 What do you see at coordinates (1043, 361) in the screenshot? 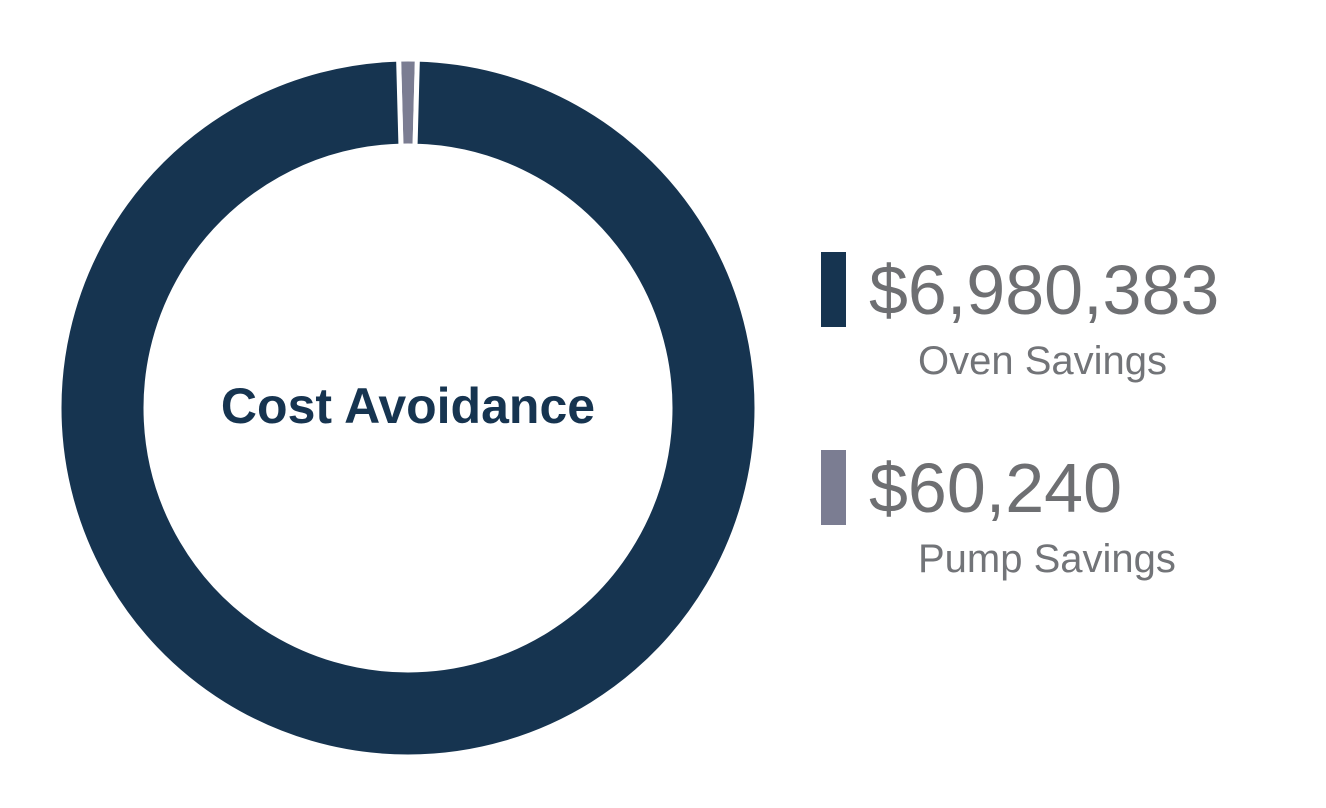
I see `legend-label-oven: Oven Savings` at bounding box center [1043, 361].